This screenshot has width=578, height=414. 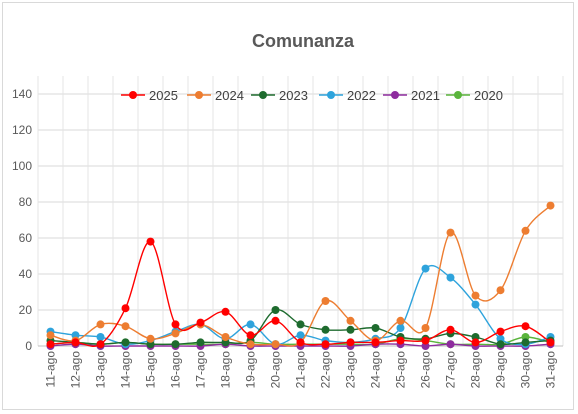 I want to click on data-point-2025-28-ago, so click(x=475, y=342).